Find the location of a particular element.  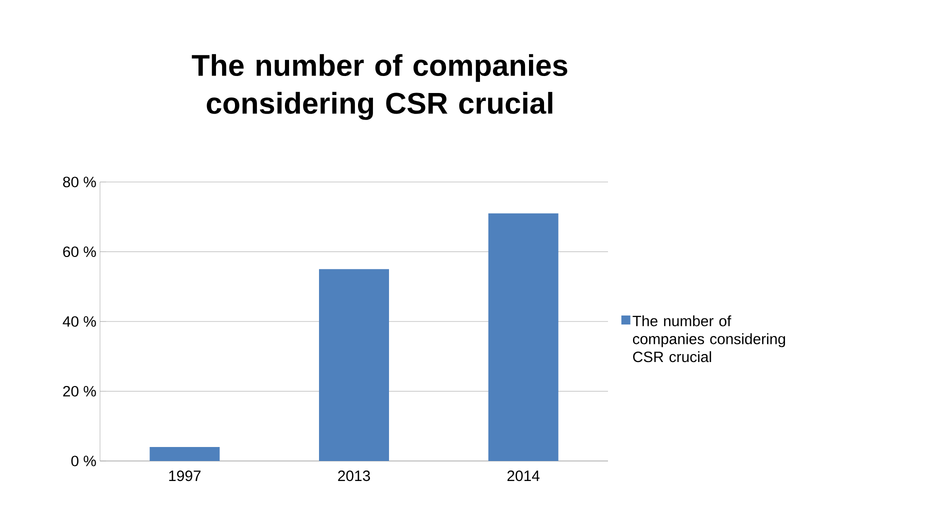

y-tick-label: 0 % is located at coordinates (83, 461).